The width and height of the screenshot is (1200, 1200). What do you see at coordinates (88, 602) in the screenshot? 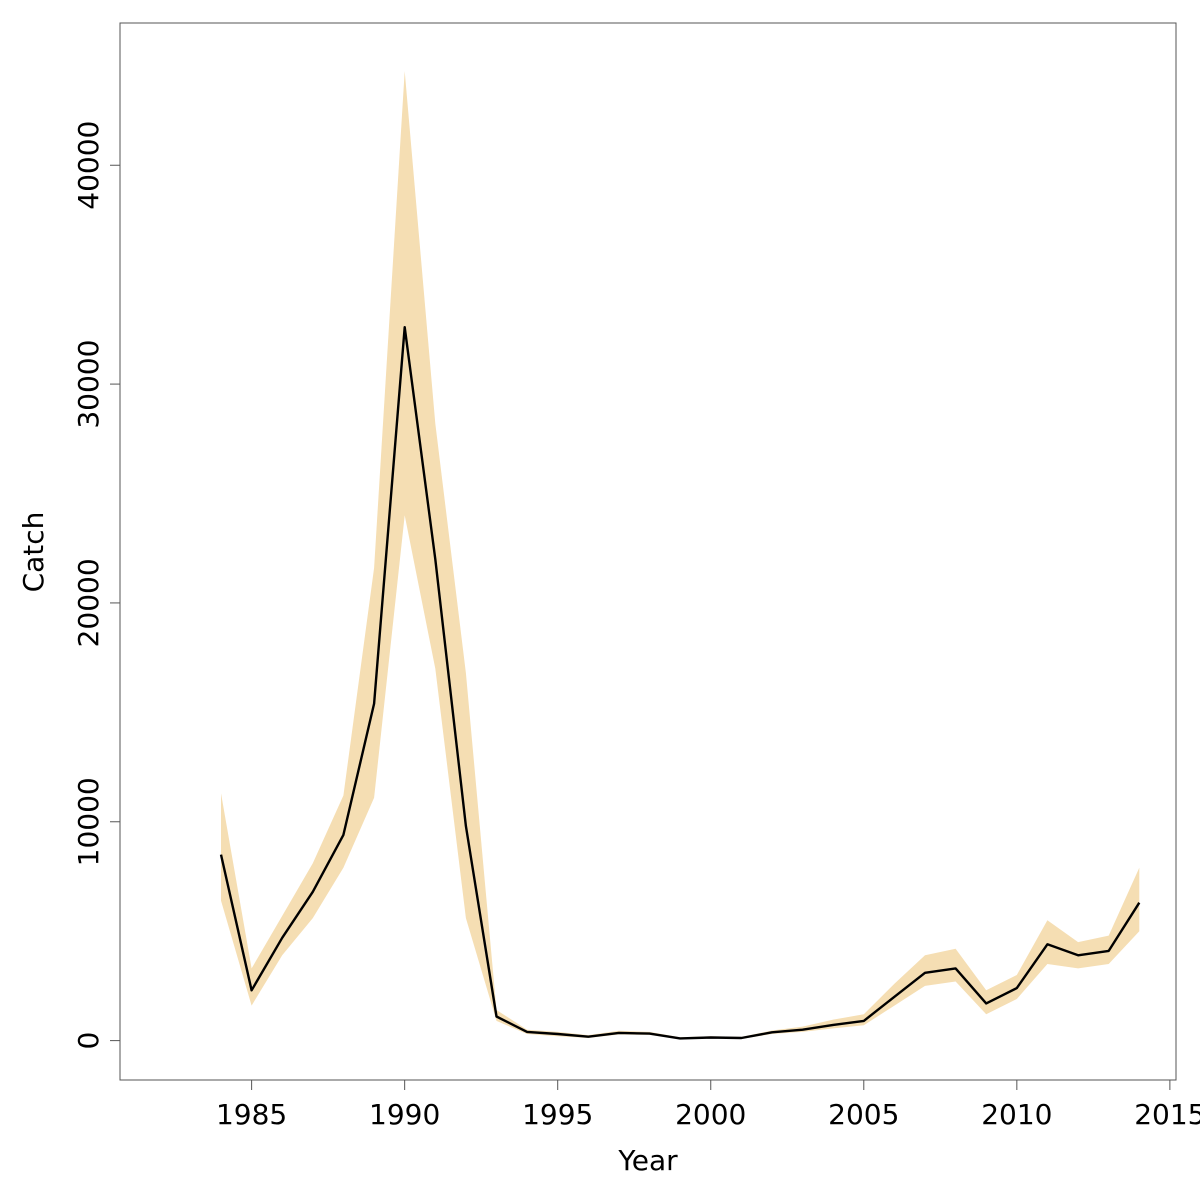
I see `y-tick-label-20000: 20000` at bounding box center [88, 602].